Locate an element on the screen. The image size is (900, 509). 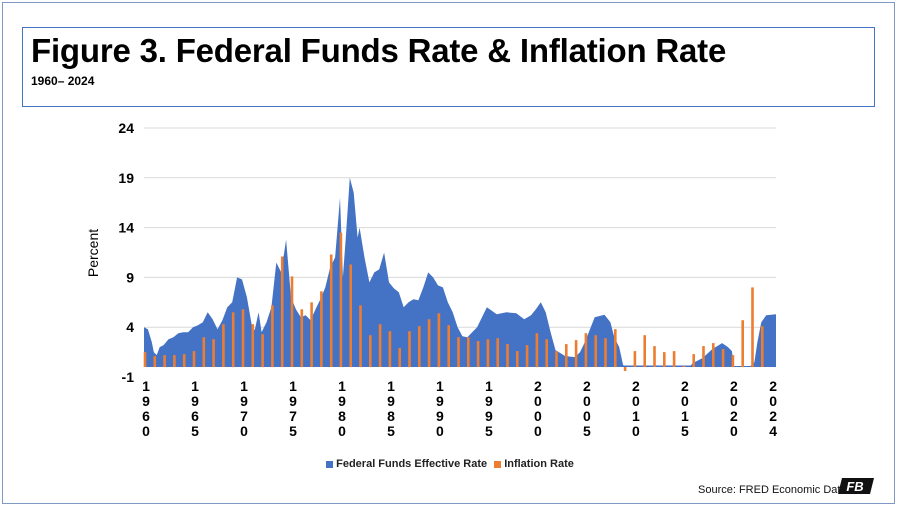
y-tick-label: 4 is located at coordinates (130, 327).